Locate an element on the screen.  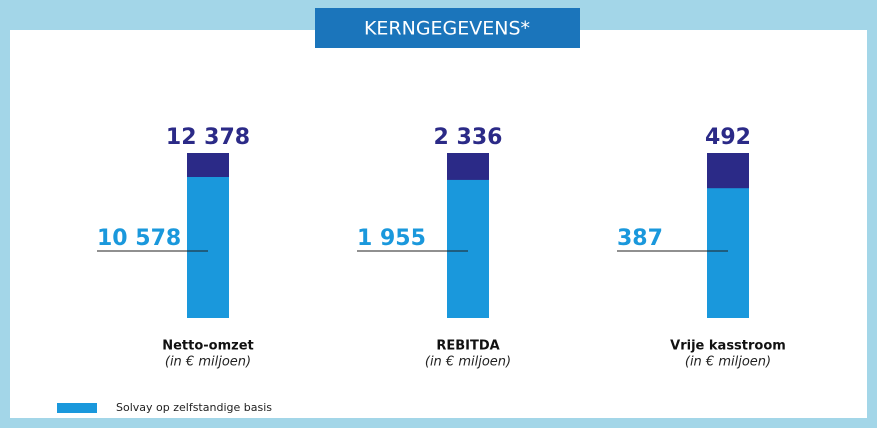
total-label: 2 336 is located at coordinates (468, 137).